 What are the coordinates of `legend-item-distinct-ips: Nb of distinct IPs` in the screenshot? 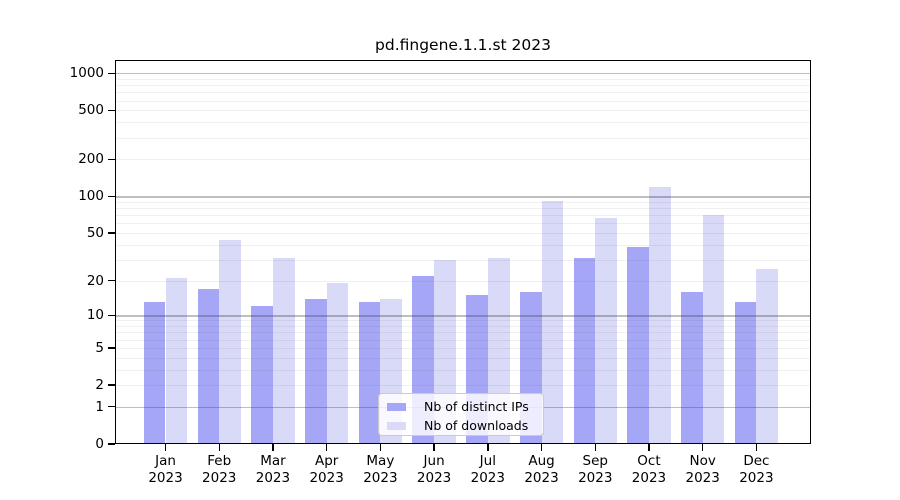 It's located at (461, 406).